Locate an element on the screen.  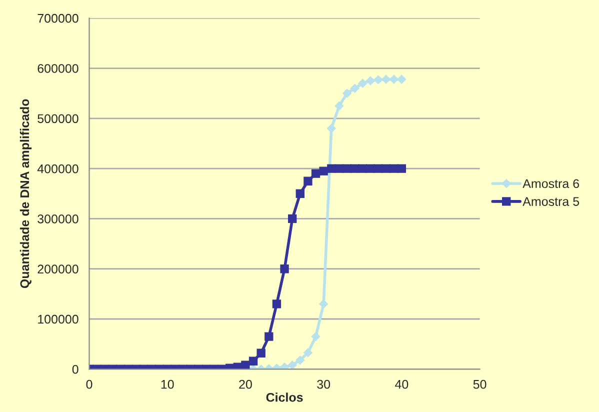
y-tick-label: 700000 is located at coordinates (58, 18).